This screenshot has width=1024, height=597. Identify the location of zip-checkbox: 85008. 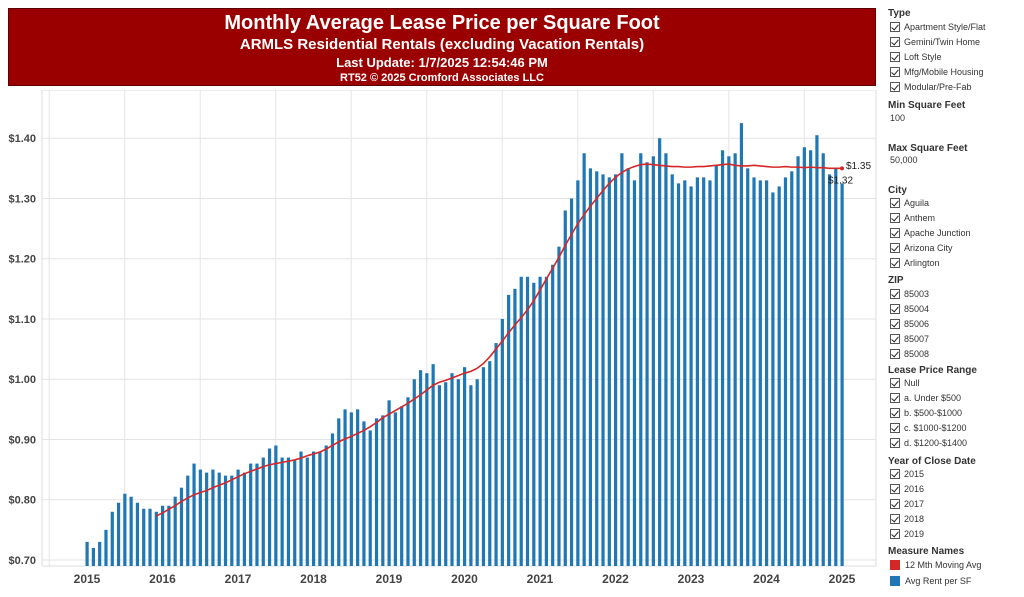
(909, 354).